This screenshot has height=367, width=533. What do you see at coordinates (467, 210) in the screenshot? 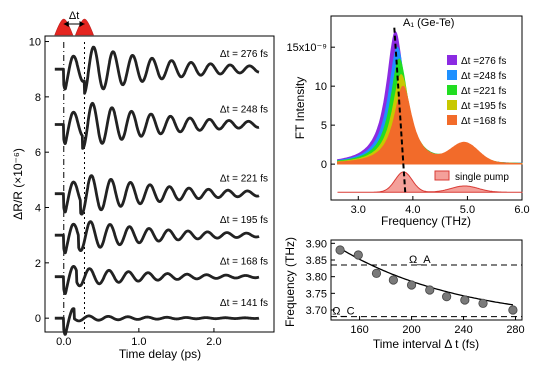
I see `x-tick-label: 5.0` at bounding box center [467, 210].